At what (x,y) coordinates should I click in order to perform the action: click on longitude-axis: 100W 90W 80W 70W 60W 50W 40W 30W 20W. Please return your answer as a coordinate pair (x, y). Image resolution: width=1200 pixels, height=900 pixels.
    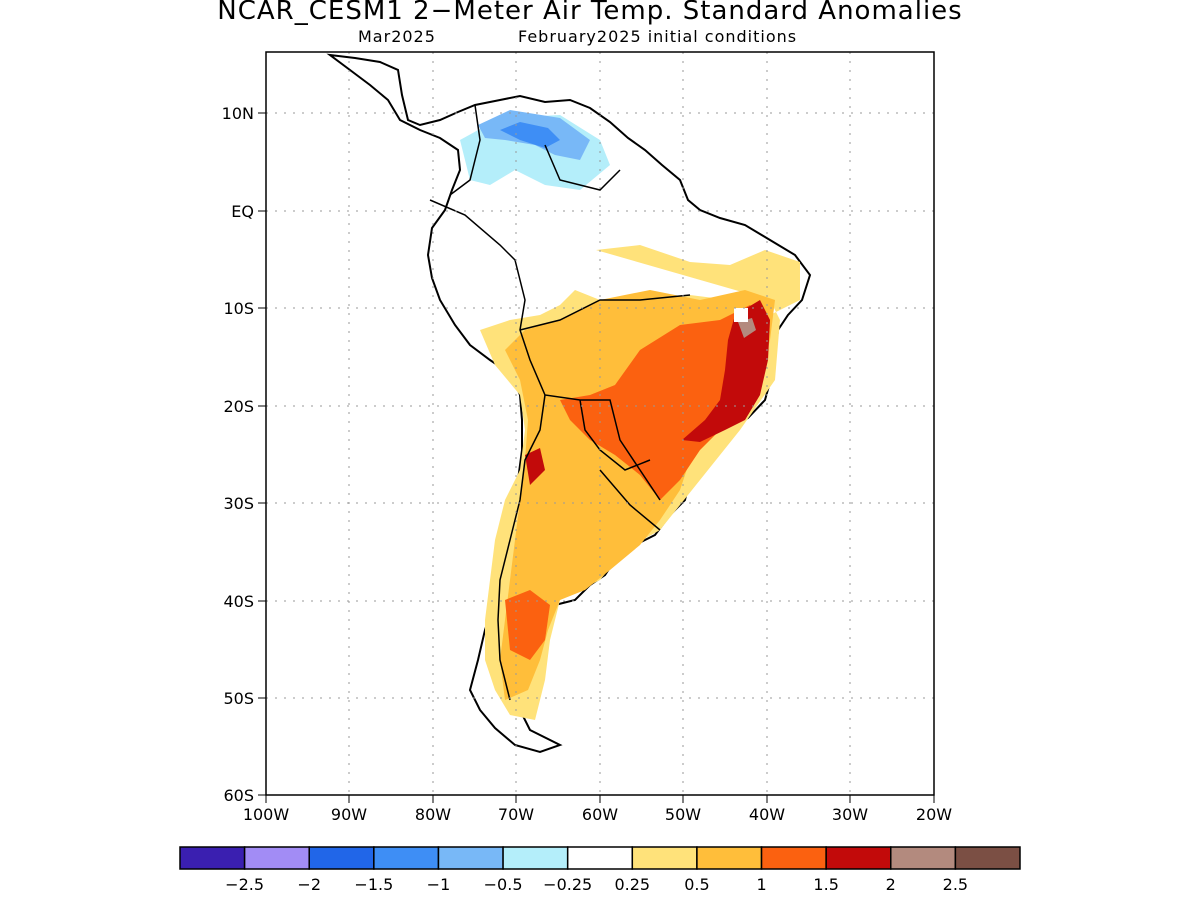
    Looking at the image, I should click on (597, 809).